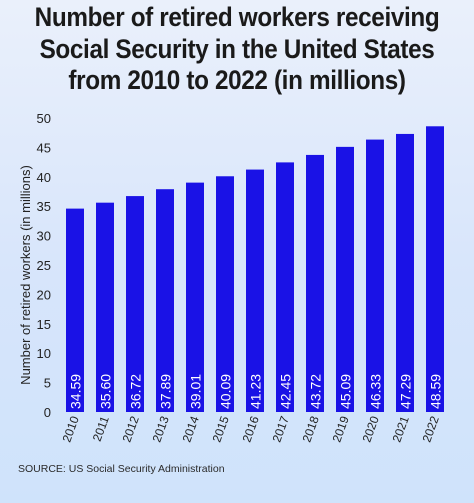 The width and height of the screenshot is (474, 503). I want to click on x-tick-label: 2020, so click(371, 429).